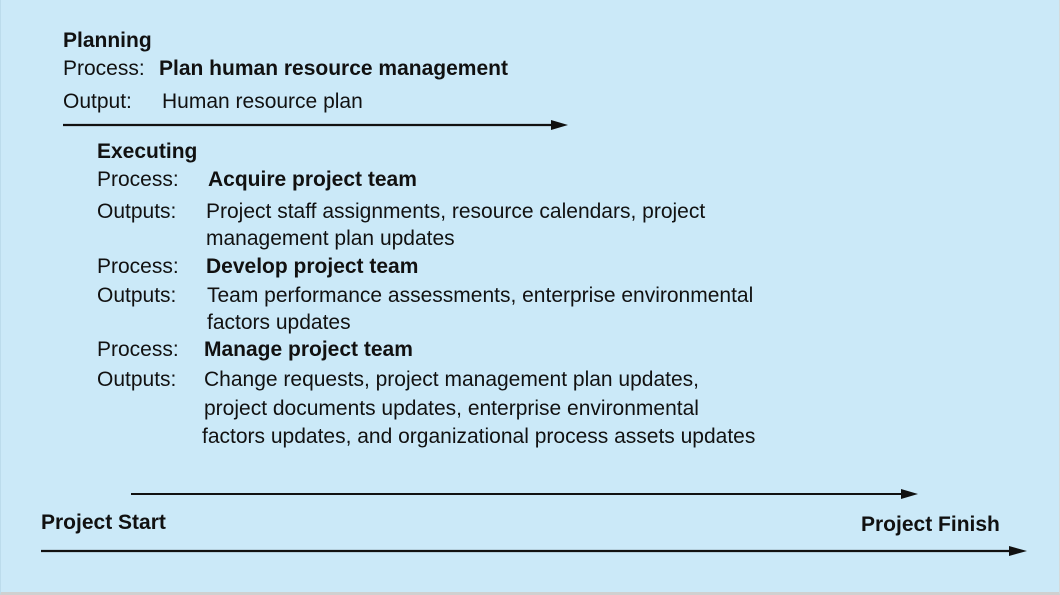 The image size is (1060, 595). What do you see at coordinates (930, 524) in the screenshot?
I see `project-finish-label: Project Finish` at bounding box center [930, 524].